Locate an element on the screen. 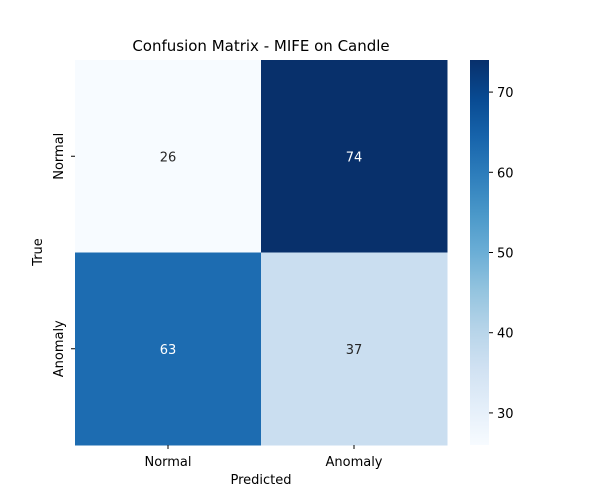 This screenshot has width=600, height=500. heatmap-cell-r1-c1 is located at coordinates (354, 349).